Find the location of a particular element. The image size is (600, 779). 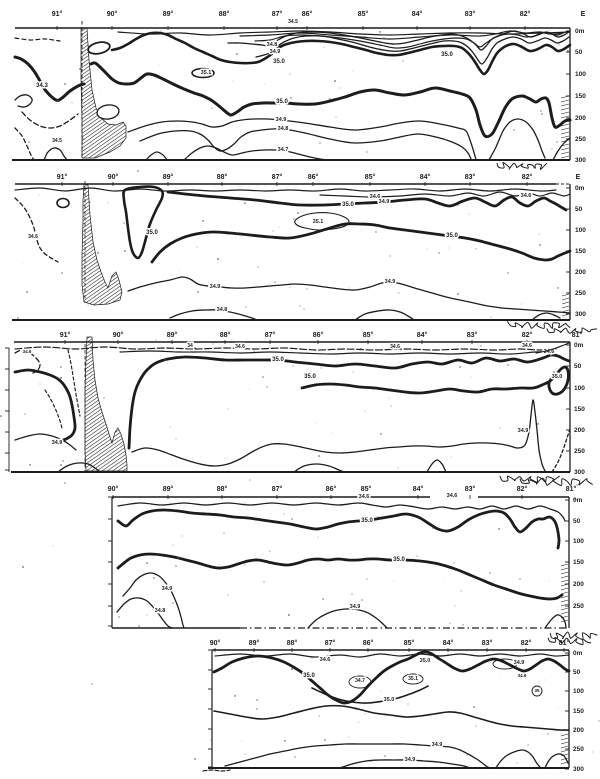

svg-text: 34.3 is located at coordinates (42, 86).